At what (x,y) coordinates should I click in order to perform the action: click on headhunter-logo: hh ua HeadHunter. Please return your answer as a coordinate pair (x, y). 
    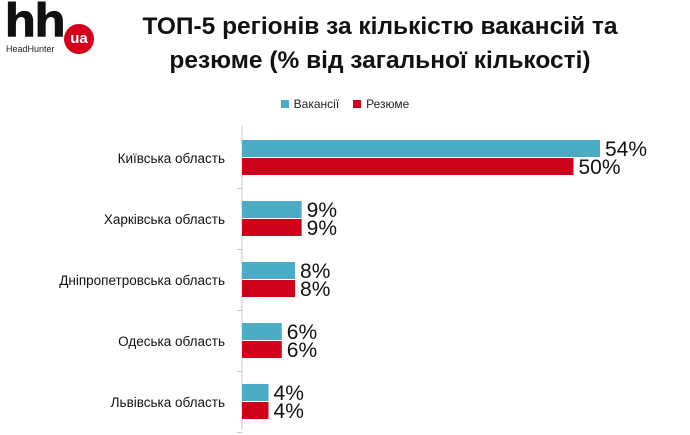
    Looking at the image, I should click on (50, 28).